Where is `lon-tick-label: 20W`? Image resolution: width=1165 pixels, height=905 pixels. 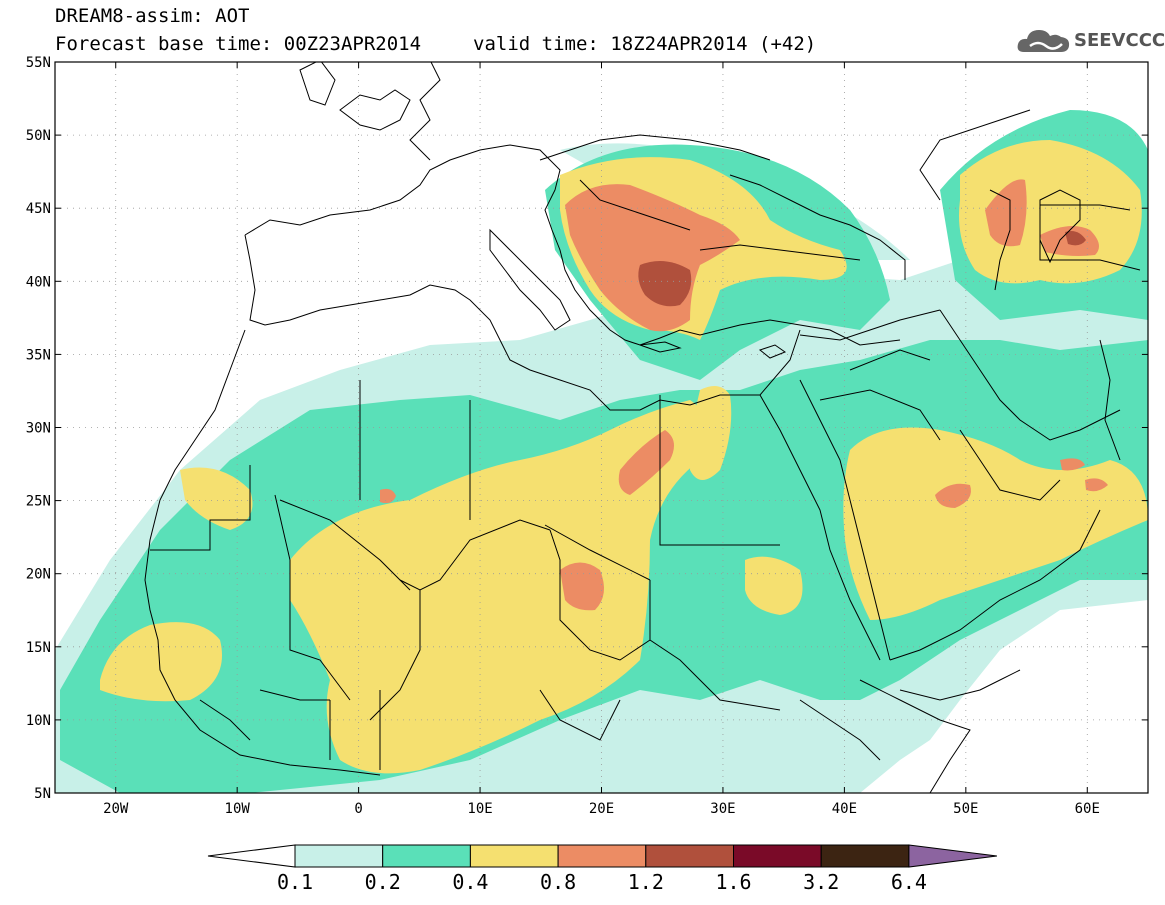 lon-tick-label: 20W is located at coordinates (116, 809).